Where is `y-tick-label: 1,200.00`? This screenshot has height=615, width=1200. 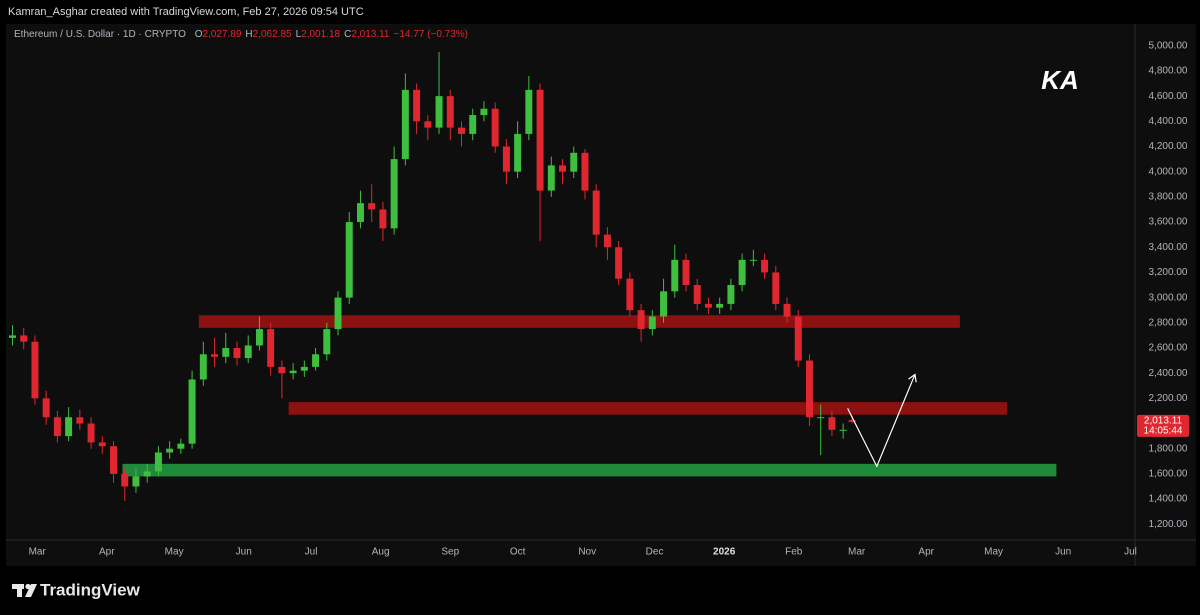
y-tick-label: 1,200.00 is located at coordinates (1168, 524).